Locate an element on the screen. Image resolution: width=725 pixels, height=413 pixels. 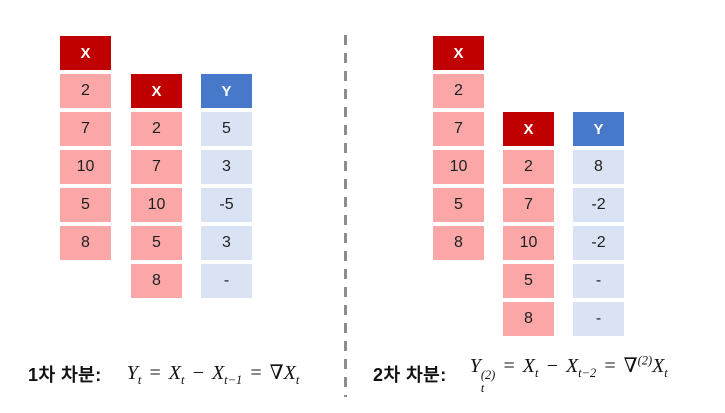
table-left-diff-y: Y 5 3 -5 3 - is located at coordinates (226, 188).